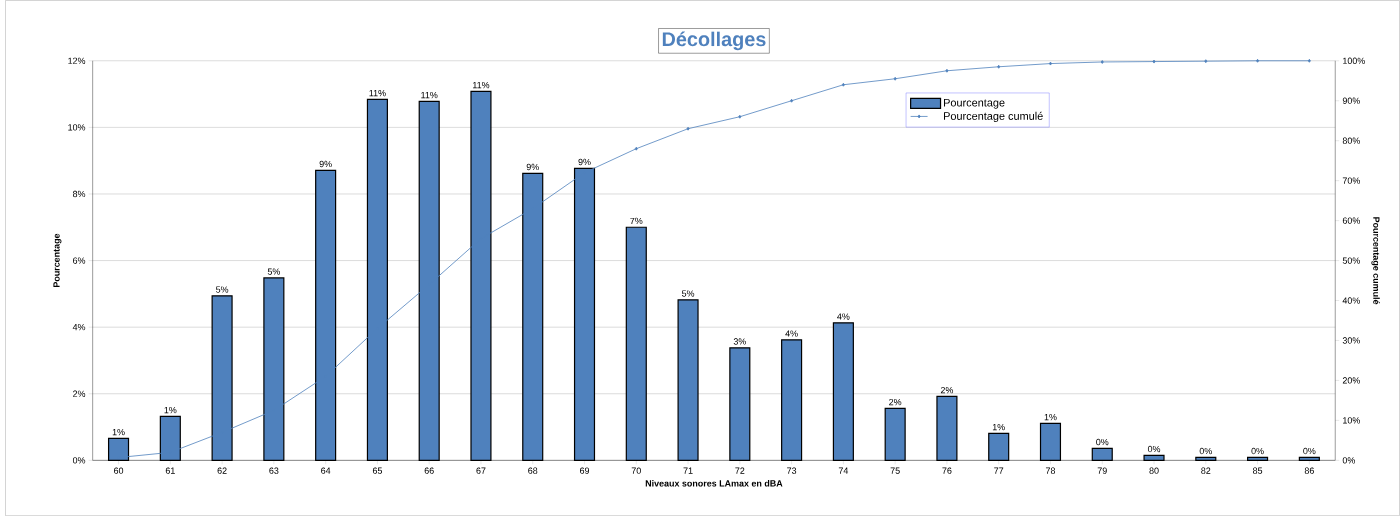 This screenshot has width=1400, height=516. Describe the element at coordinates (79, 194) in the screenshot. I see `y-tick-label: 8%` at that location.